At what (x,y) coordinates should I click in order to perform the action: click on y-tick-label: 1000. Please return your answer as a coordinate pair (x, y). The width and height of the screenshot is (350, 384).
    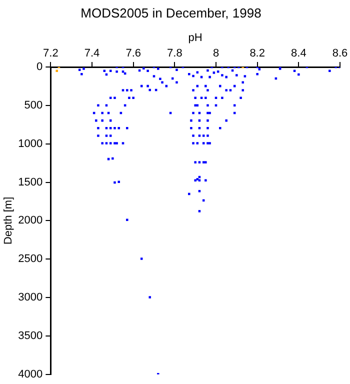
    Looking at the image, I should click on (30, 144).